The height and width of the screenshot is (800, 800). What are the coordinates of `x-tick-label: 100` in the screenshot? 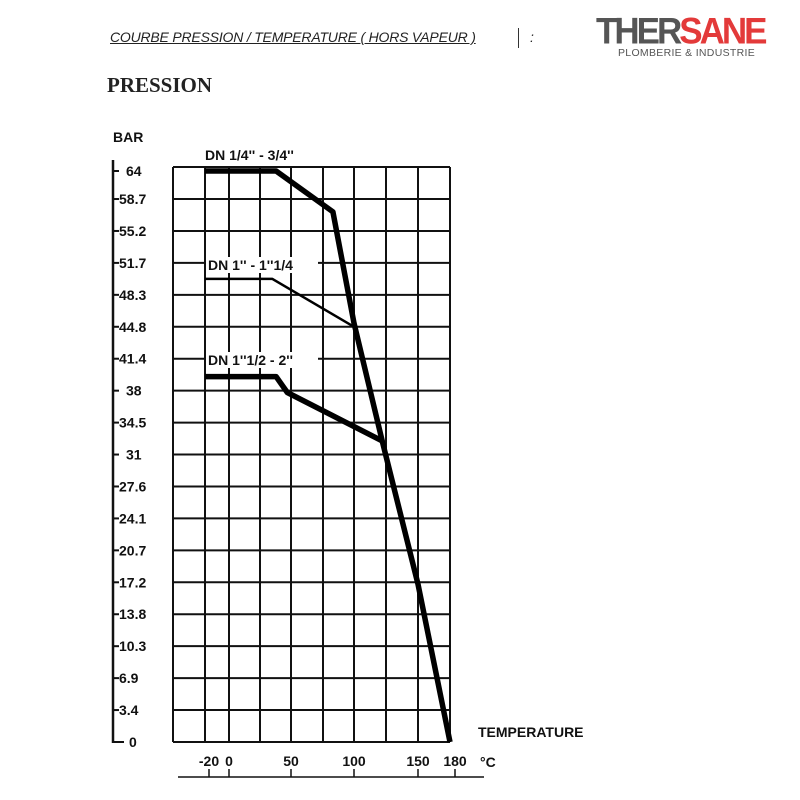 It's located at (354, 761).